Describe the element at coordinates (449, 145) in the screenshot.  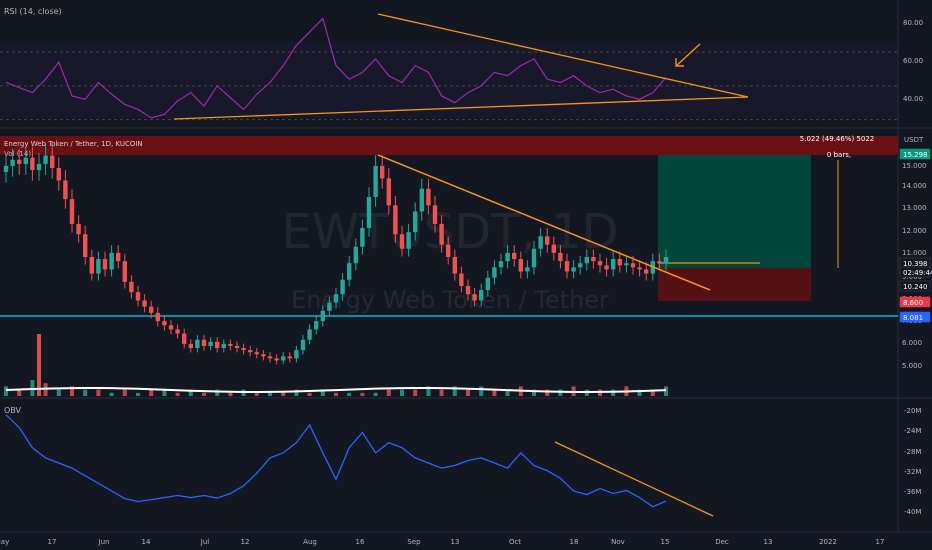
I see `resistance-zone` at that location.